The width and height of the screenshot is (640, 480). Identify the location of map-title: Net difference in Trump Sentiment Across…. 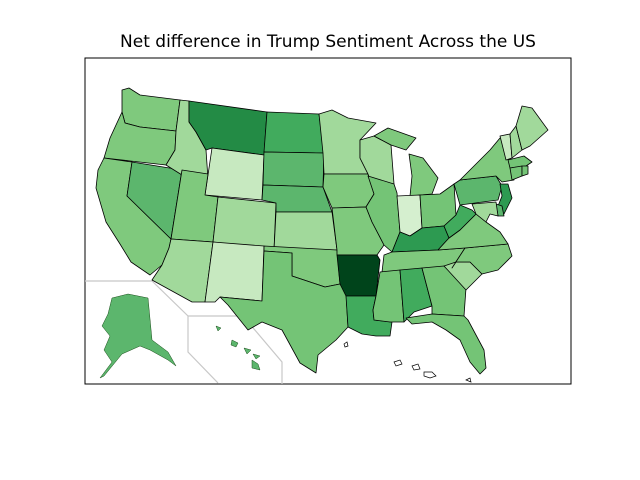
(328, 42).